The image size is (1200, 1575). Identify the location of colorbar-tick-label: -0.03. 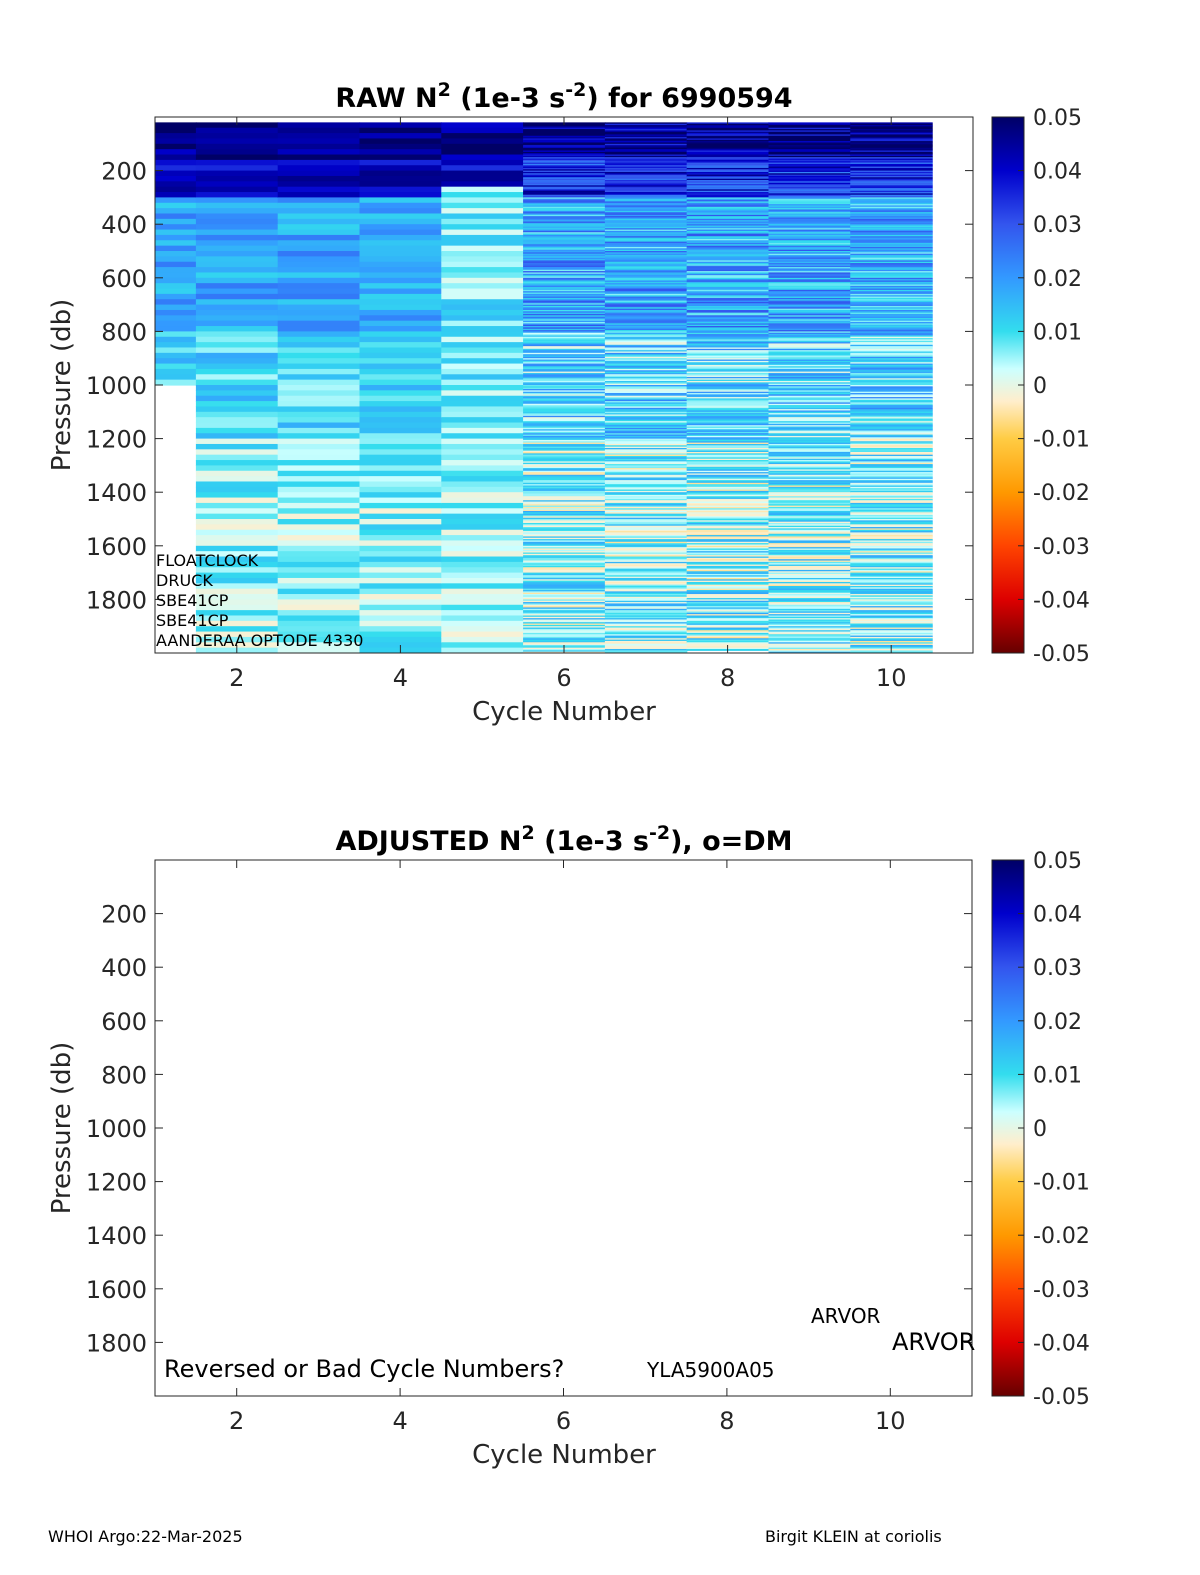
(1061, 1290).